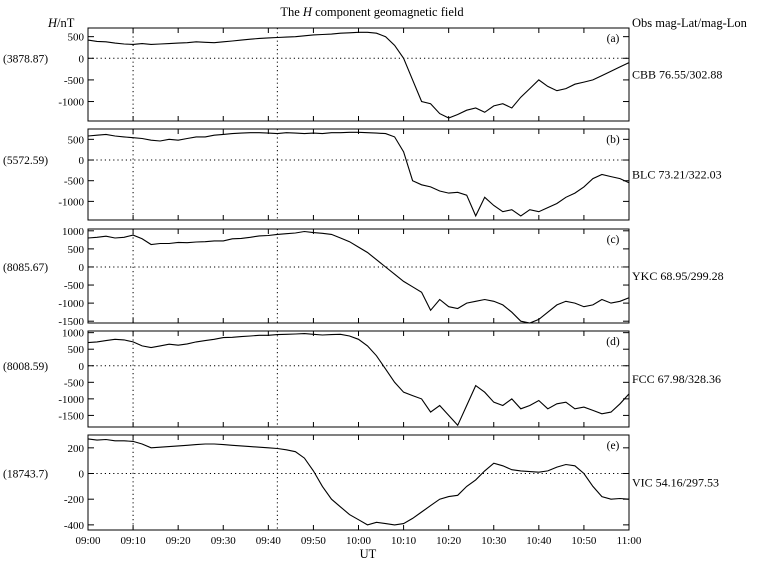  What do you see at coordinates (613, 446) in the screenshot?
I see `panel-label: (e)` at bounding box center [613, 446].